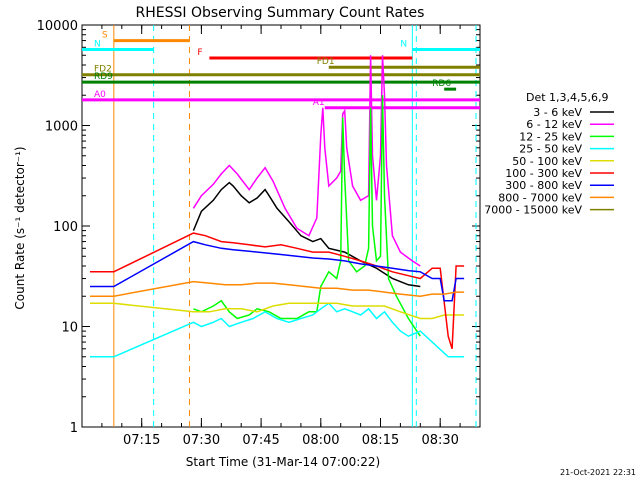 The width and height of the screenshot is (640, 480). Describe the element at coordinates (105, 36) in the screenshot. I see `mode-bar-label: S` at that location.